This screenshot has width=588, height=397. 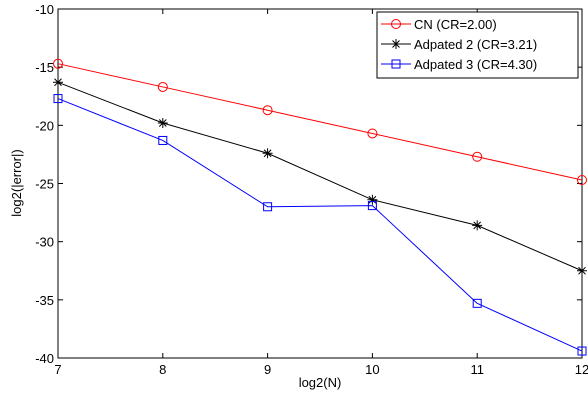 I want to click on y-tick-label: -20, so click(x=44, y=125).